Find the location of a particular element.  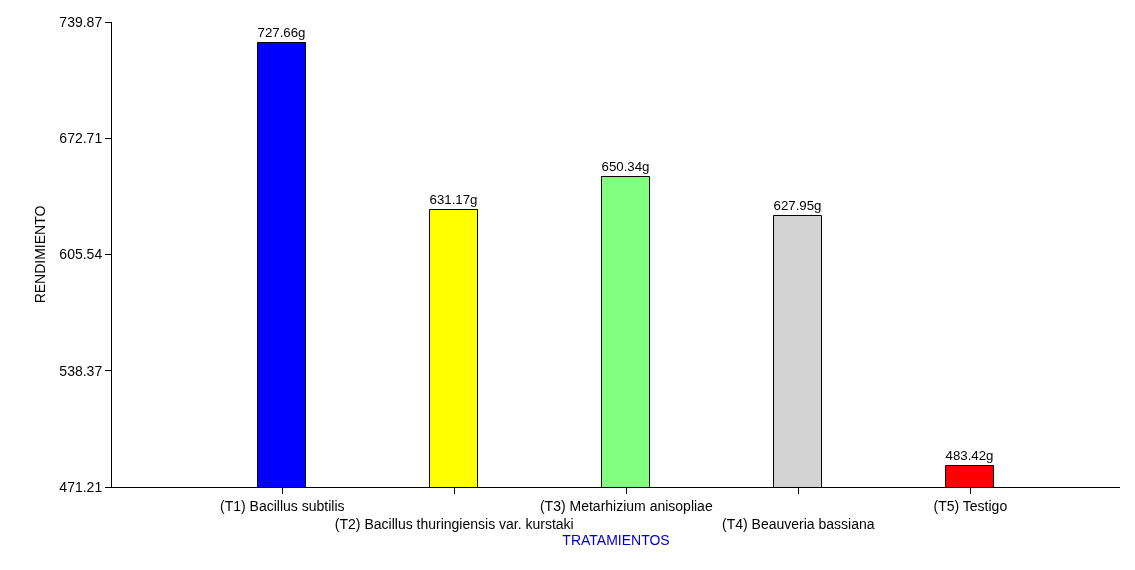

y-axis-title: RENDIMIENTO is located at coordinates (39, 254).